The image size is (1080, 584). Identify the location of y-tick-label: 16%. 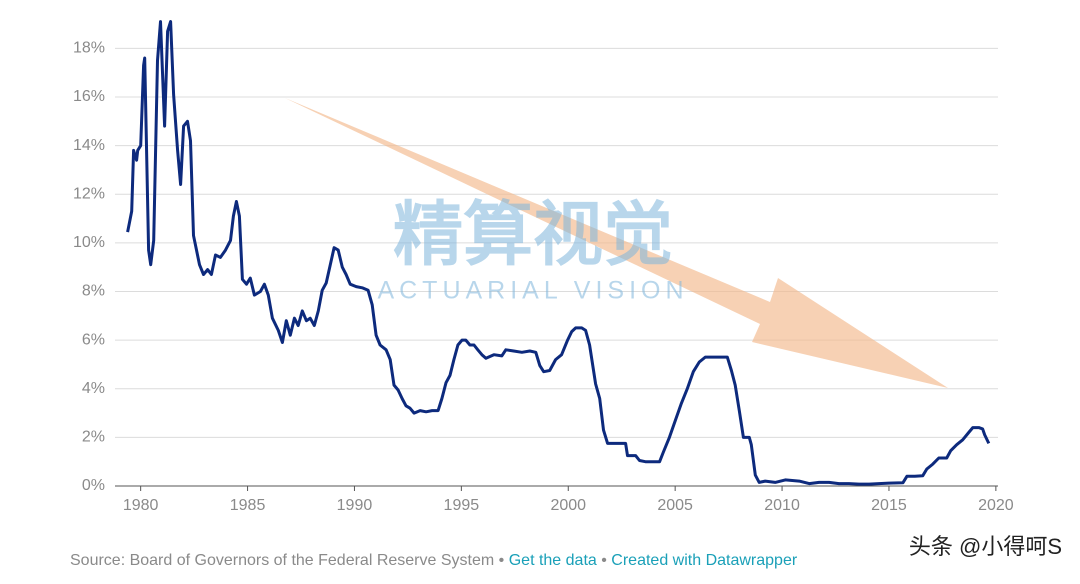
(89, 96).